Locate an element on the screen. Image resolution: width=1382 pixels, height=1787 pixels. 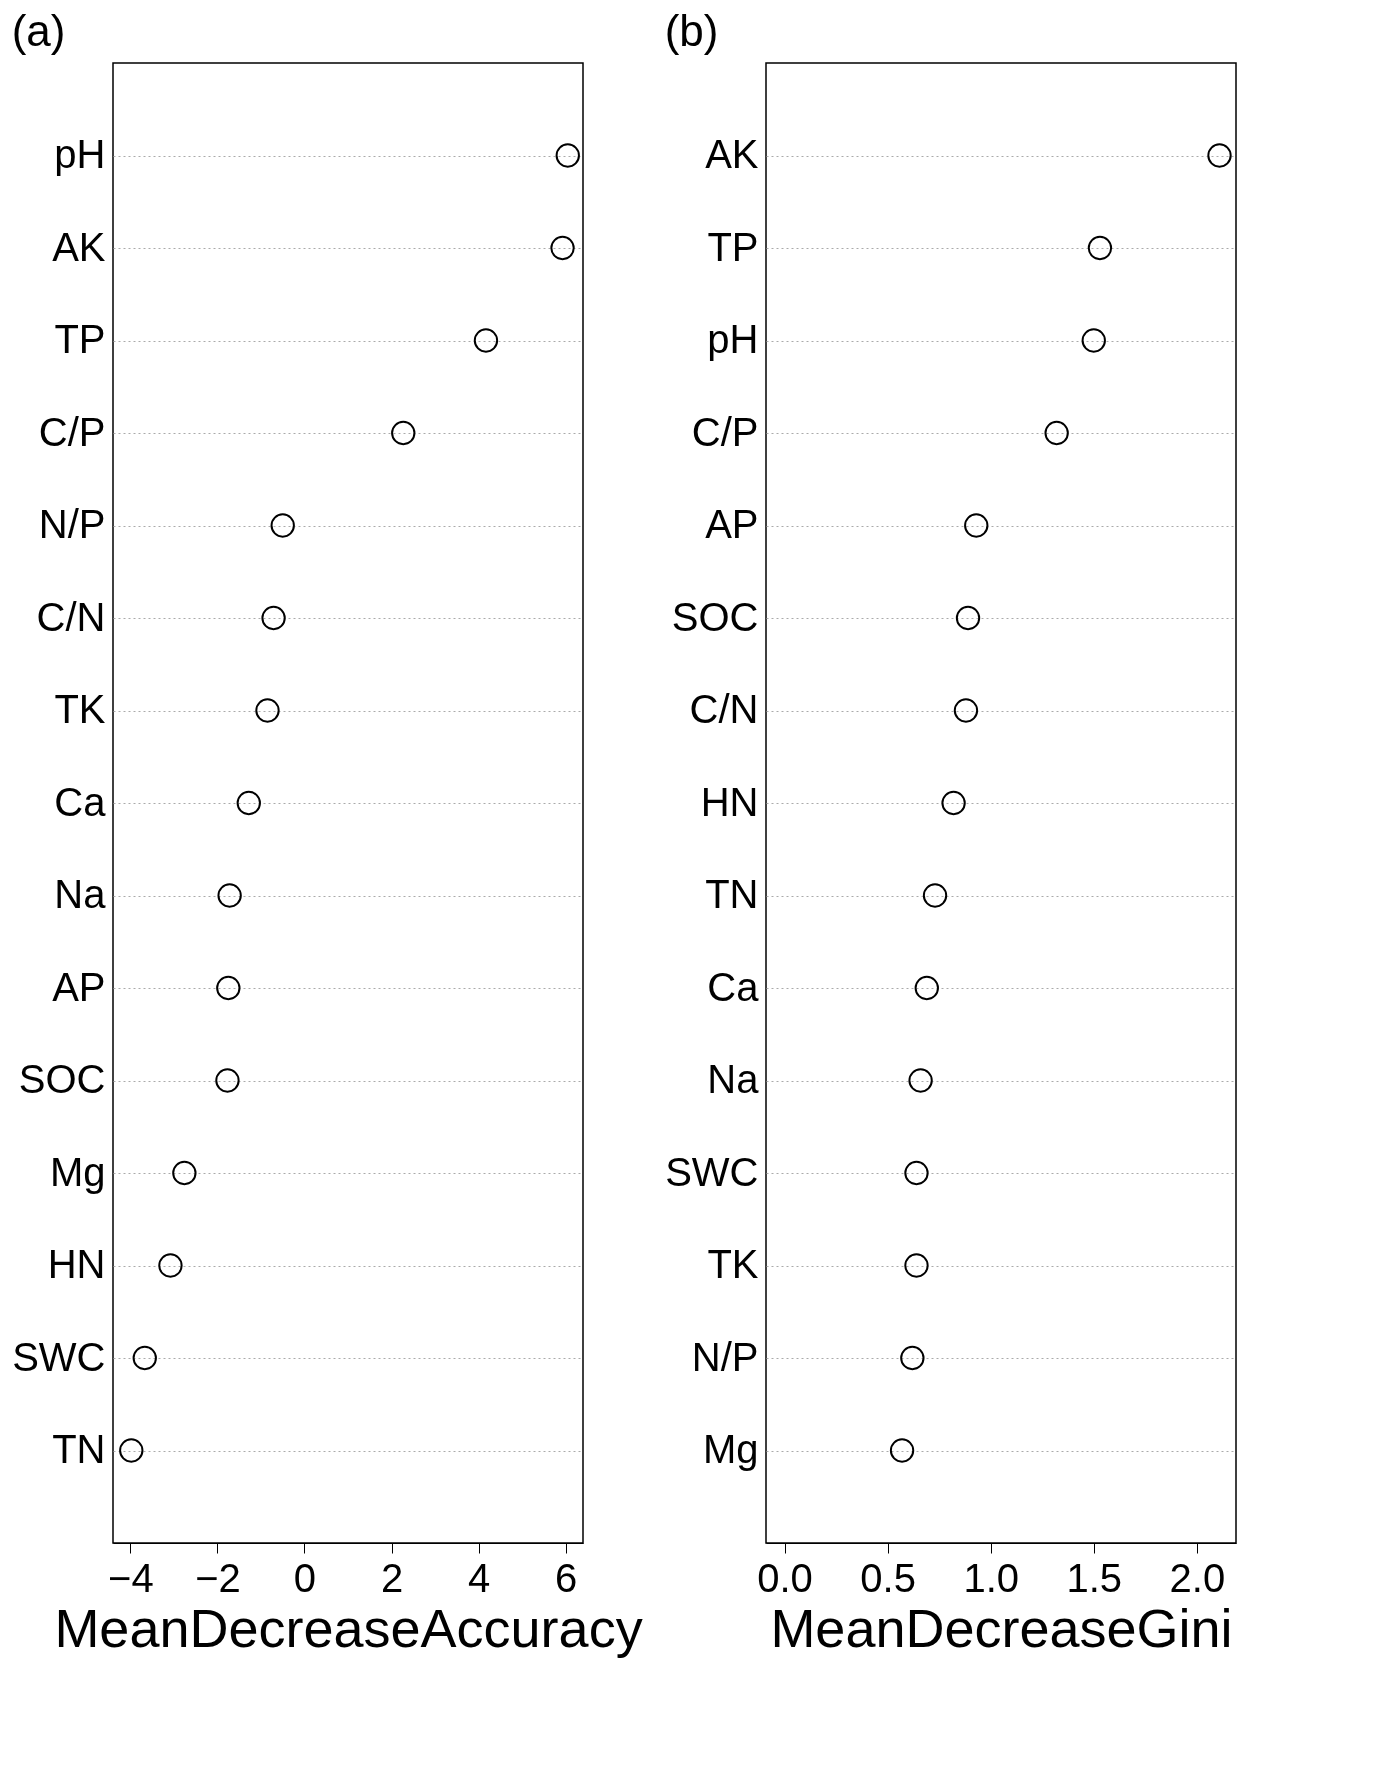
x-tick-label: −4 is located at coordinates (131, 1577).